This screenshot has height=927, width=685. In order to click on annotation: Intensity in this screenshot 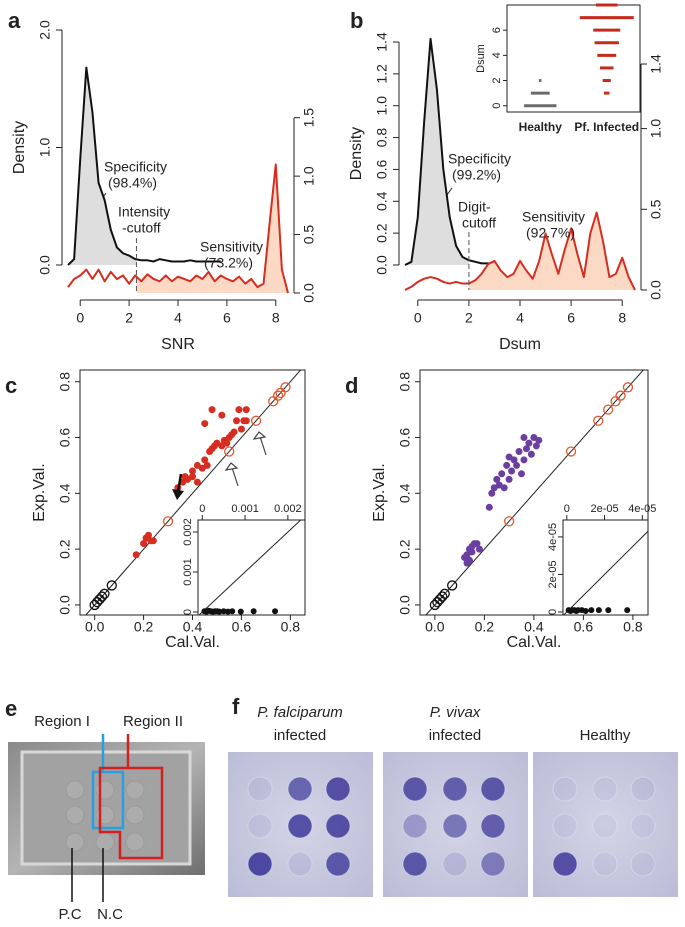, I will do `click(144, 212)`.